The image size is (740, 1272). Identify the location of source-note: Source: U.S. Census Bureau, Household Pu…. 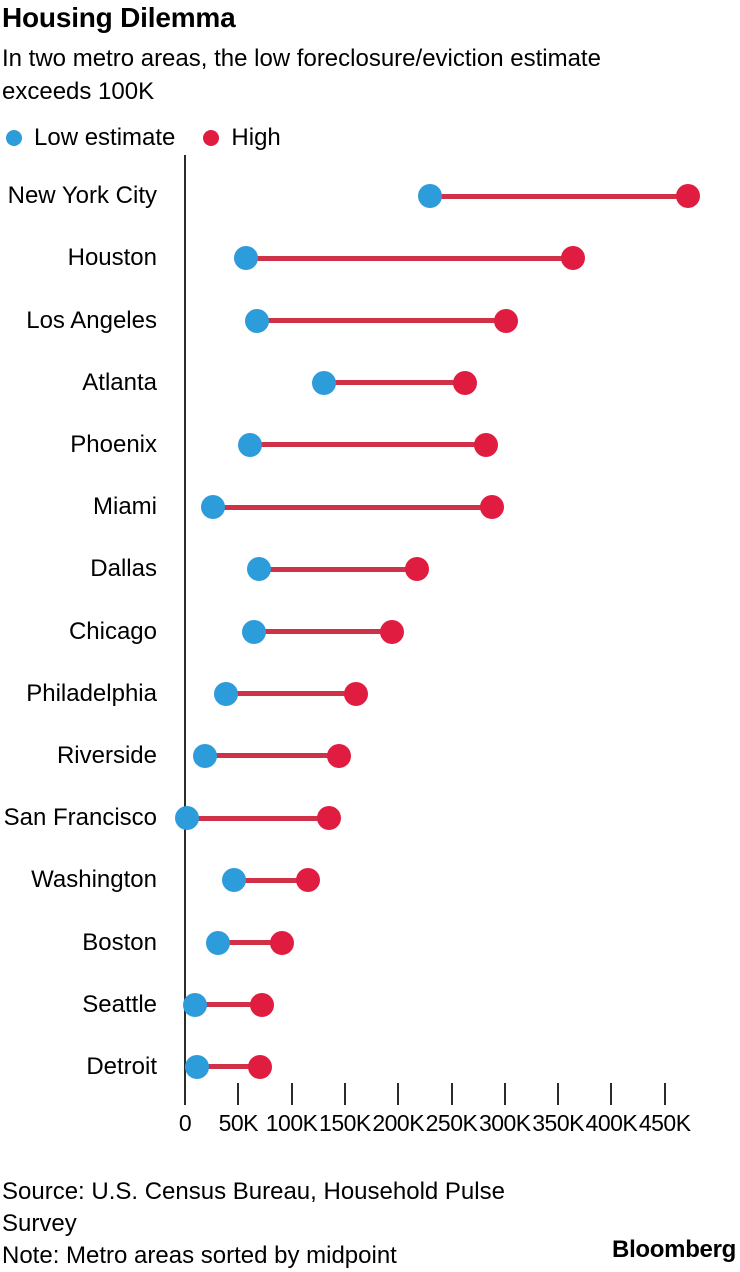
(253, 1224).